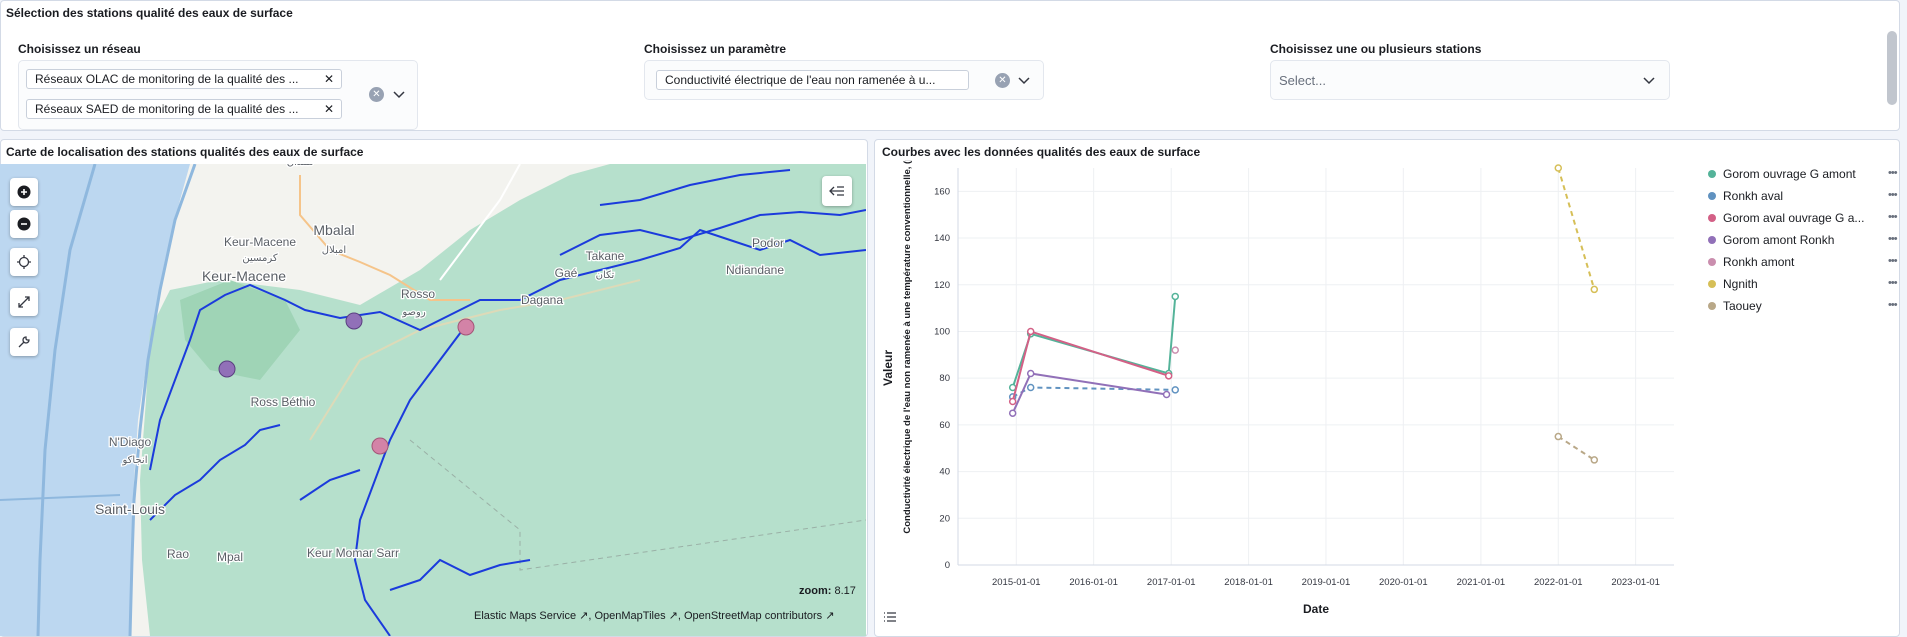 The width and height of the screenshot is (1907, 637). I want to click on zoom-indicator: zoom: 8.17, so click(827, 591).